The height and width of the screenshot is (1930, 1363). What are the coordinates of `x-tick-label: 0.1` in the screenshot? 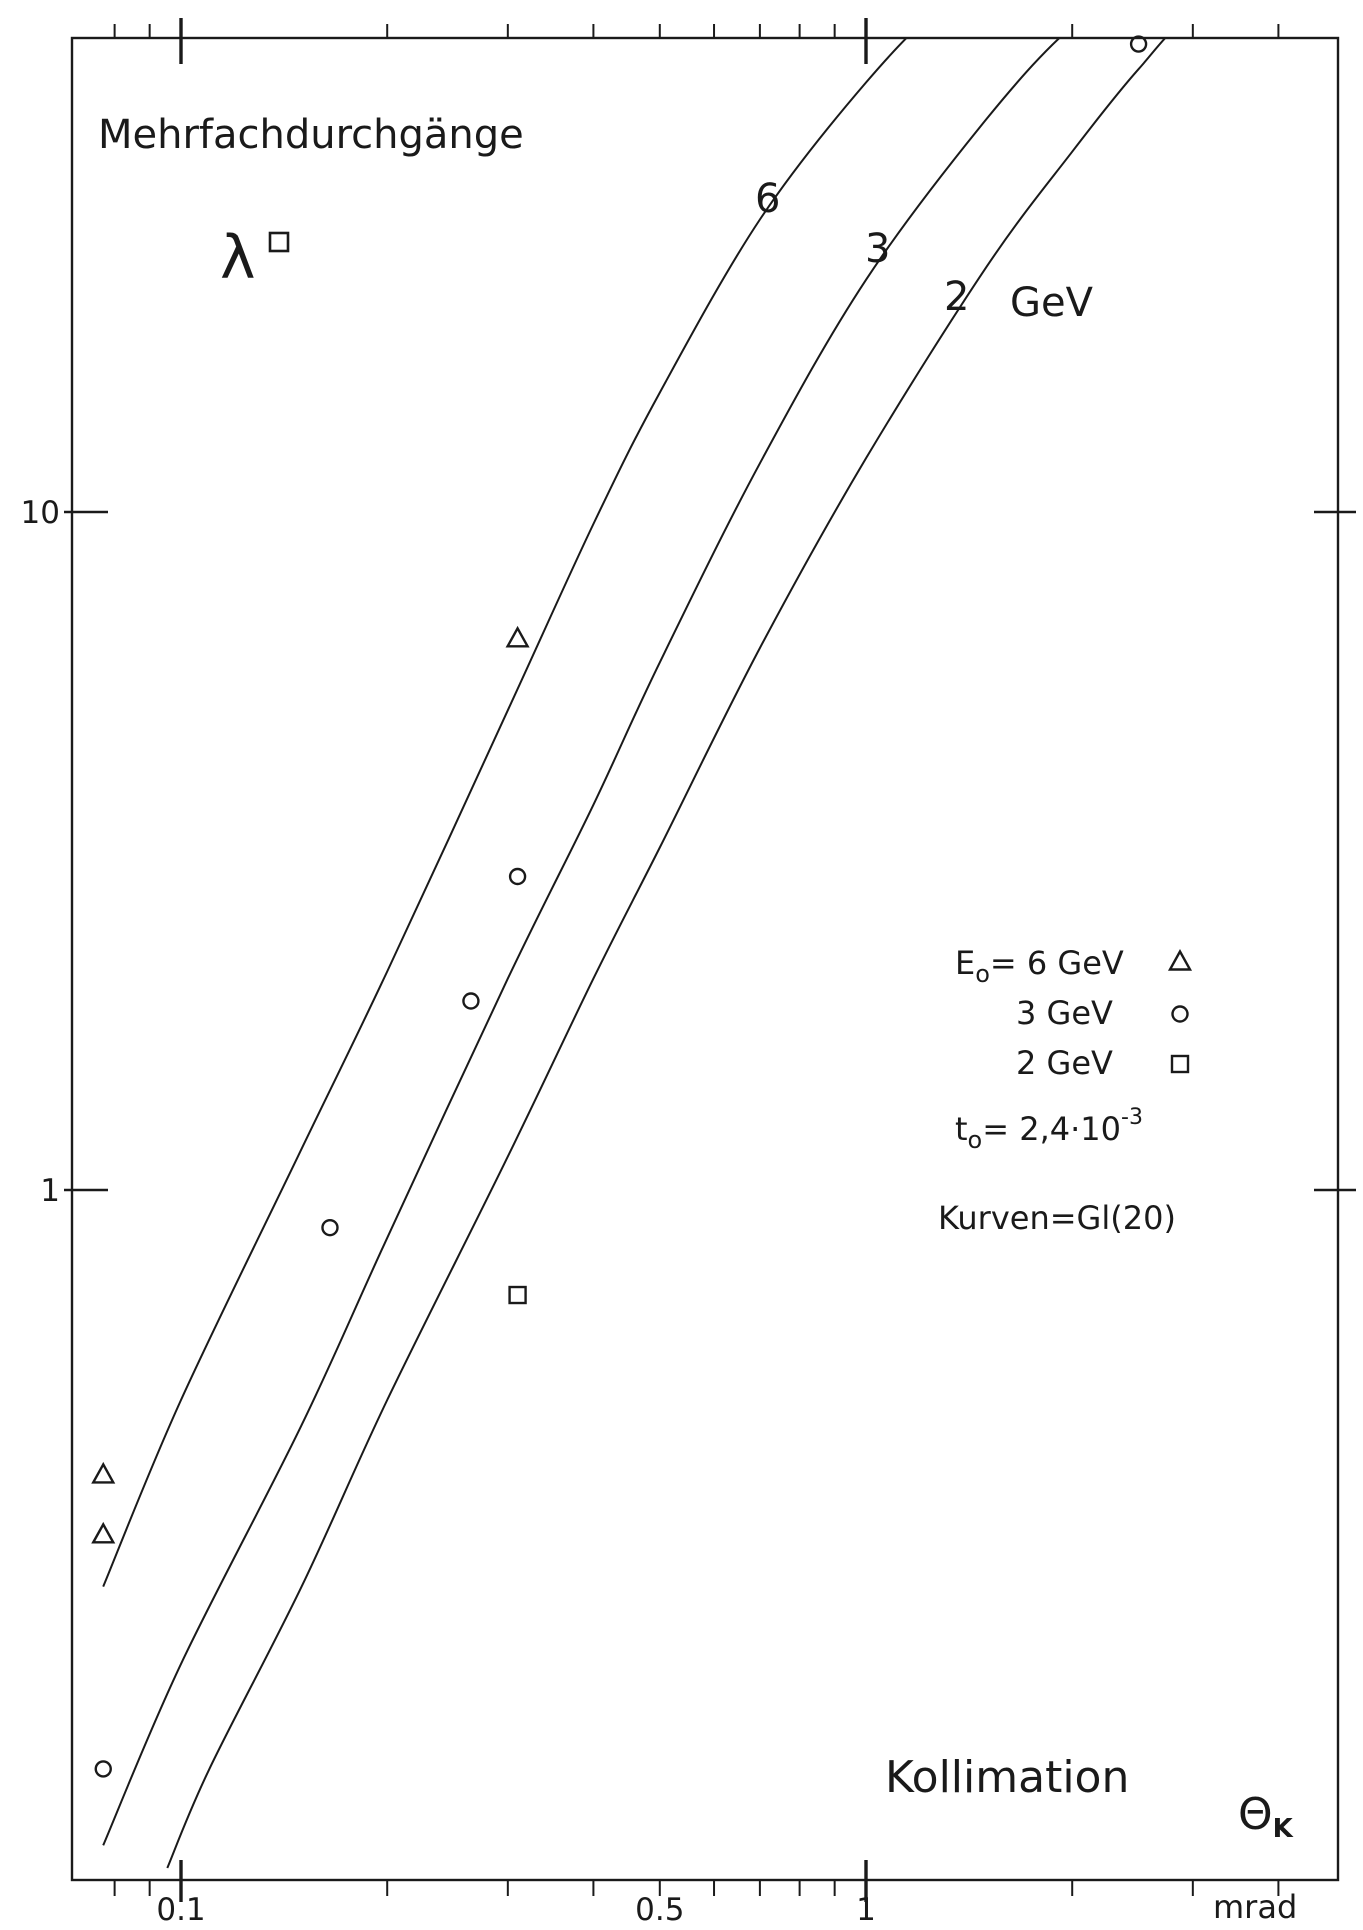 It's located at (180, 1910).